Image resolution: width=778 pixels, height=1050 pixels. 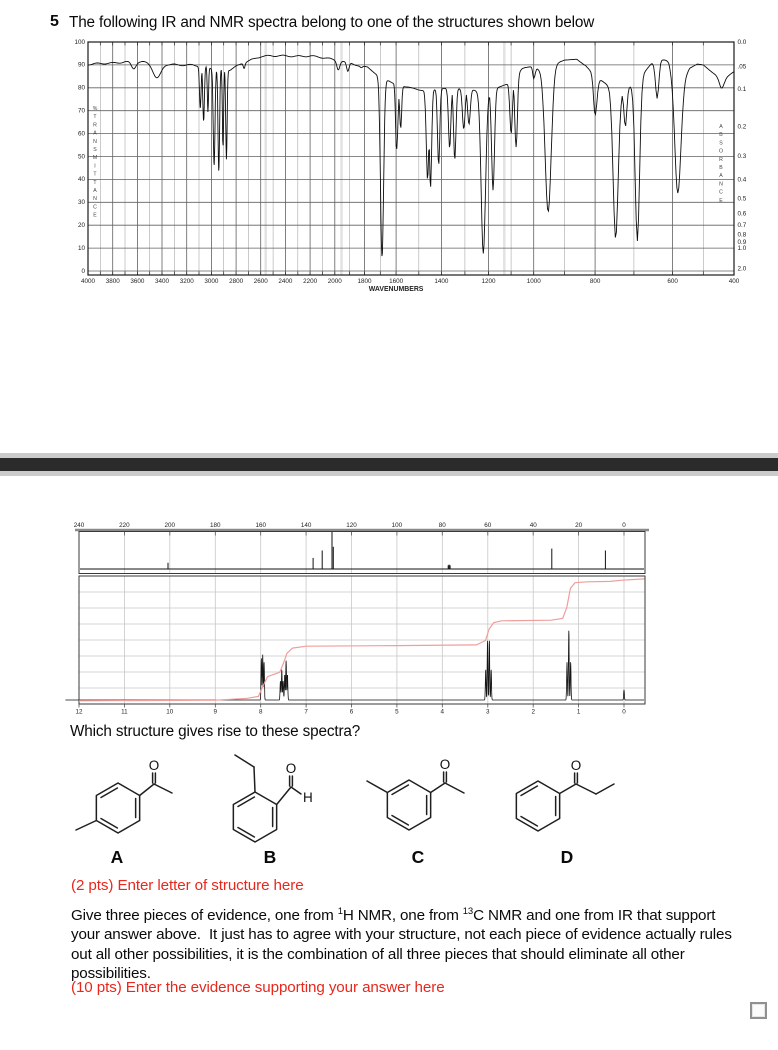 I want to click on structure-c-label: C, so click(x=418, y=857).